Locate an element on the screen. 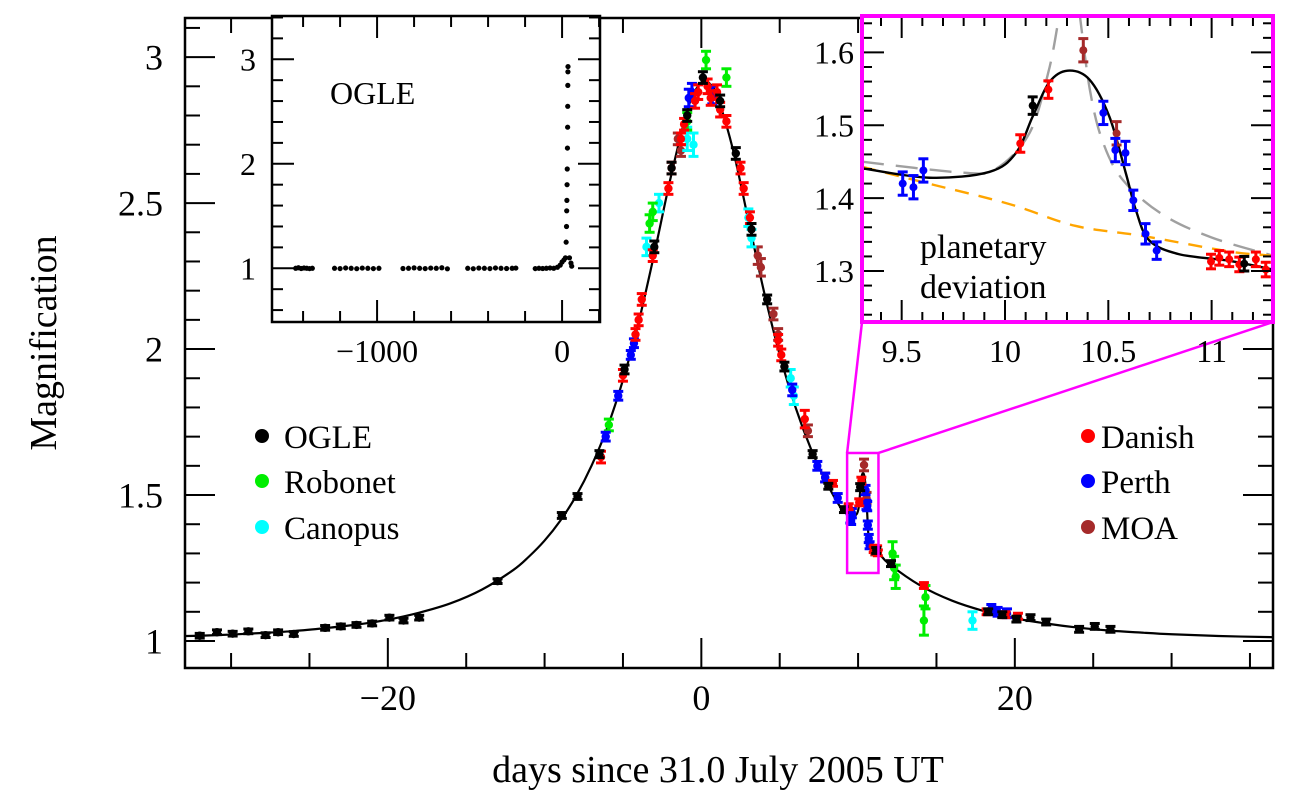 Image resolution: width=1291 pixels, height=803 pixels. series-ogle is located at coordinates (1138, 184).